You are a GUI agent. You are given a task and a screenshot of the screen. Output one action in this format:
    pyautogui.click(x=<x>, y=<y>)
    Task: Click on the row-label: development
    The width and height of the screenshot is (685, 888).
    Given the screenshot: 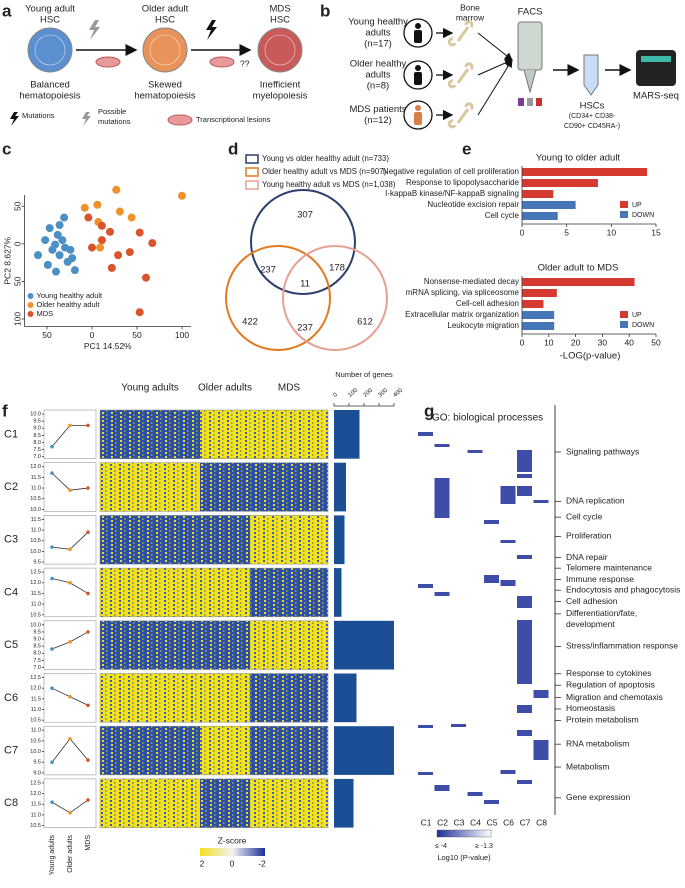 What is the action you would take?
    pyautogui.click(x=590, y=624)
    